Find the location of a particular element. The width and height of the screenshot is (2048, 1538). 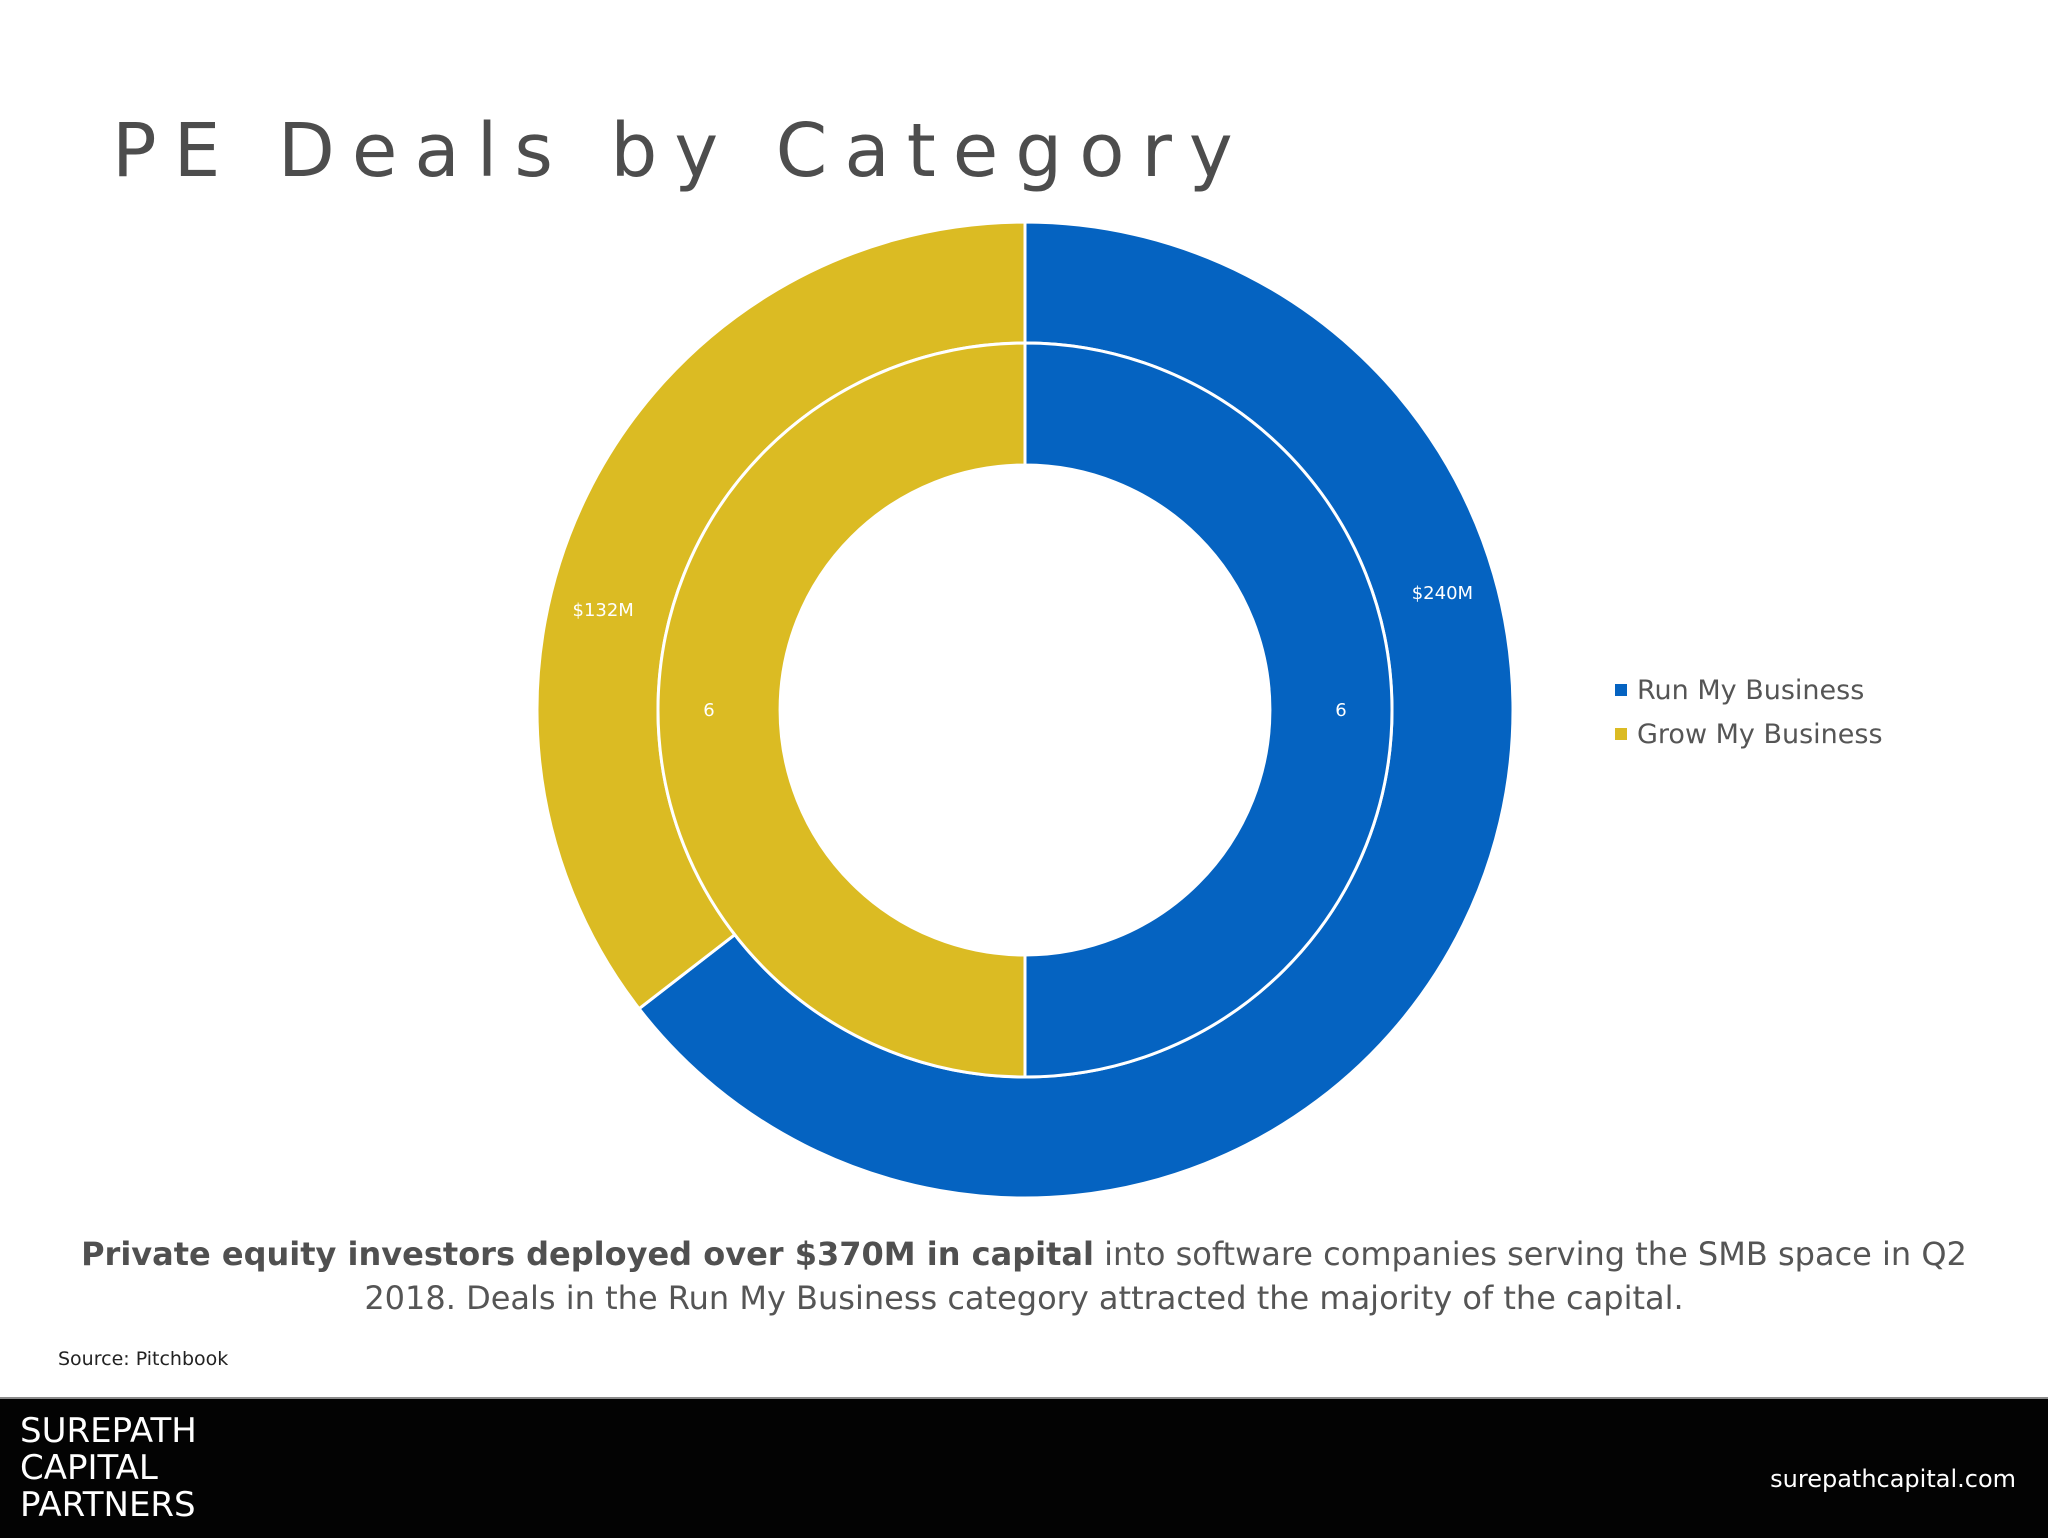

slice-inner-run-my-business is located at coordinates (1208, 710).